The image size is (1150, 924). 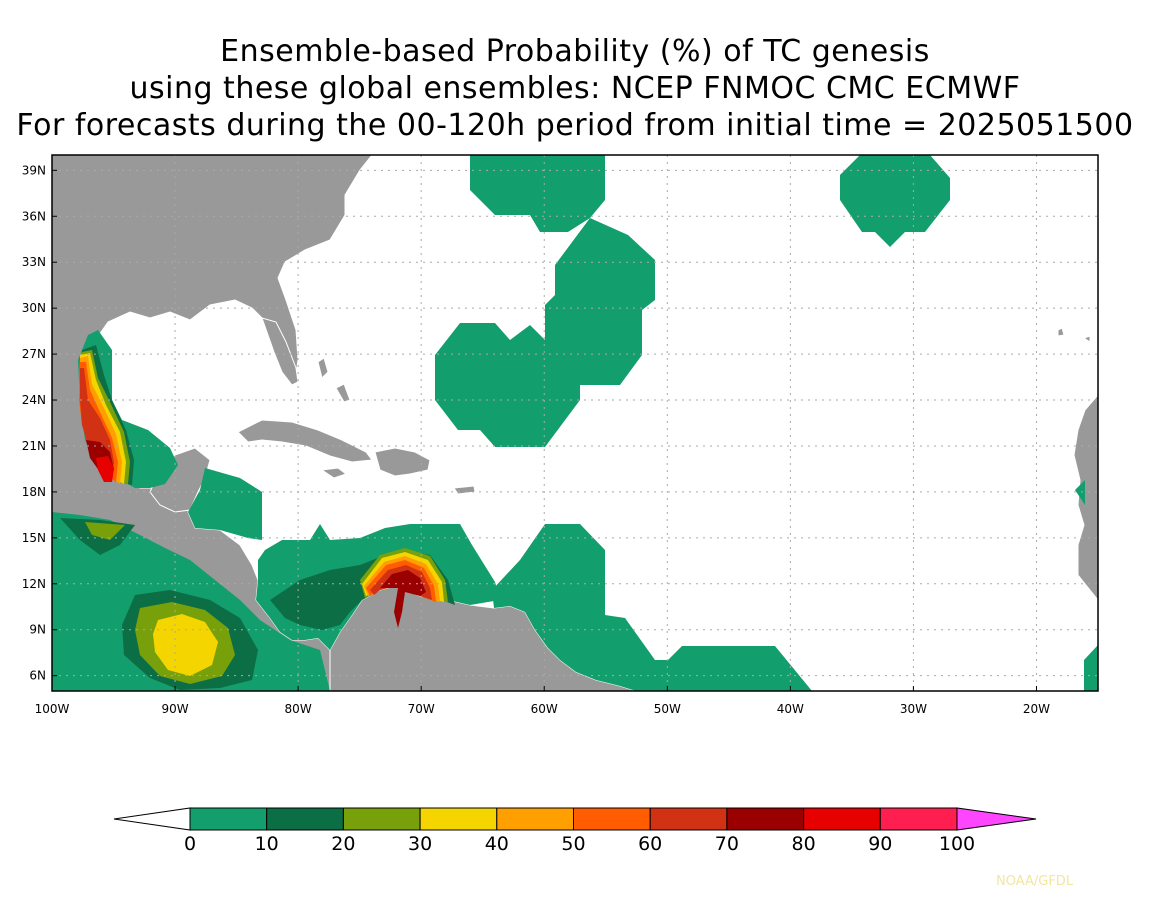 What do you see at coordinates (497, 844) in the screenshot?
I see `colorbar-label: 40` at bounding box center [497, 844].